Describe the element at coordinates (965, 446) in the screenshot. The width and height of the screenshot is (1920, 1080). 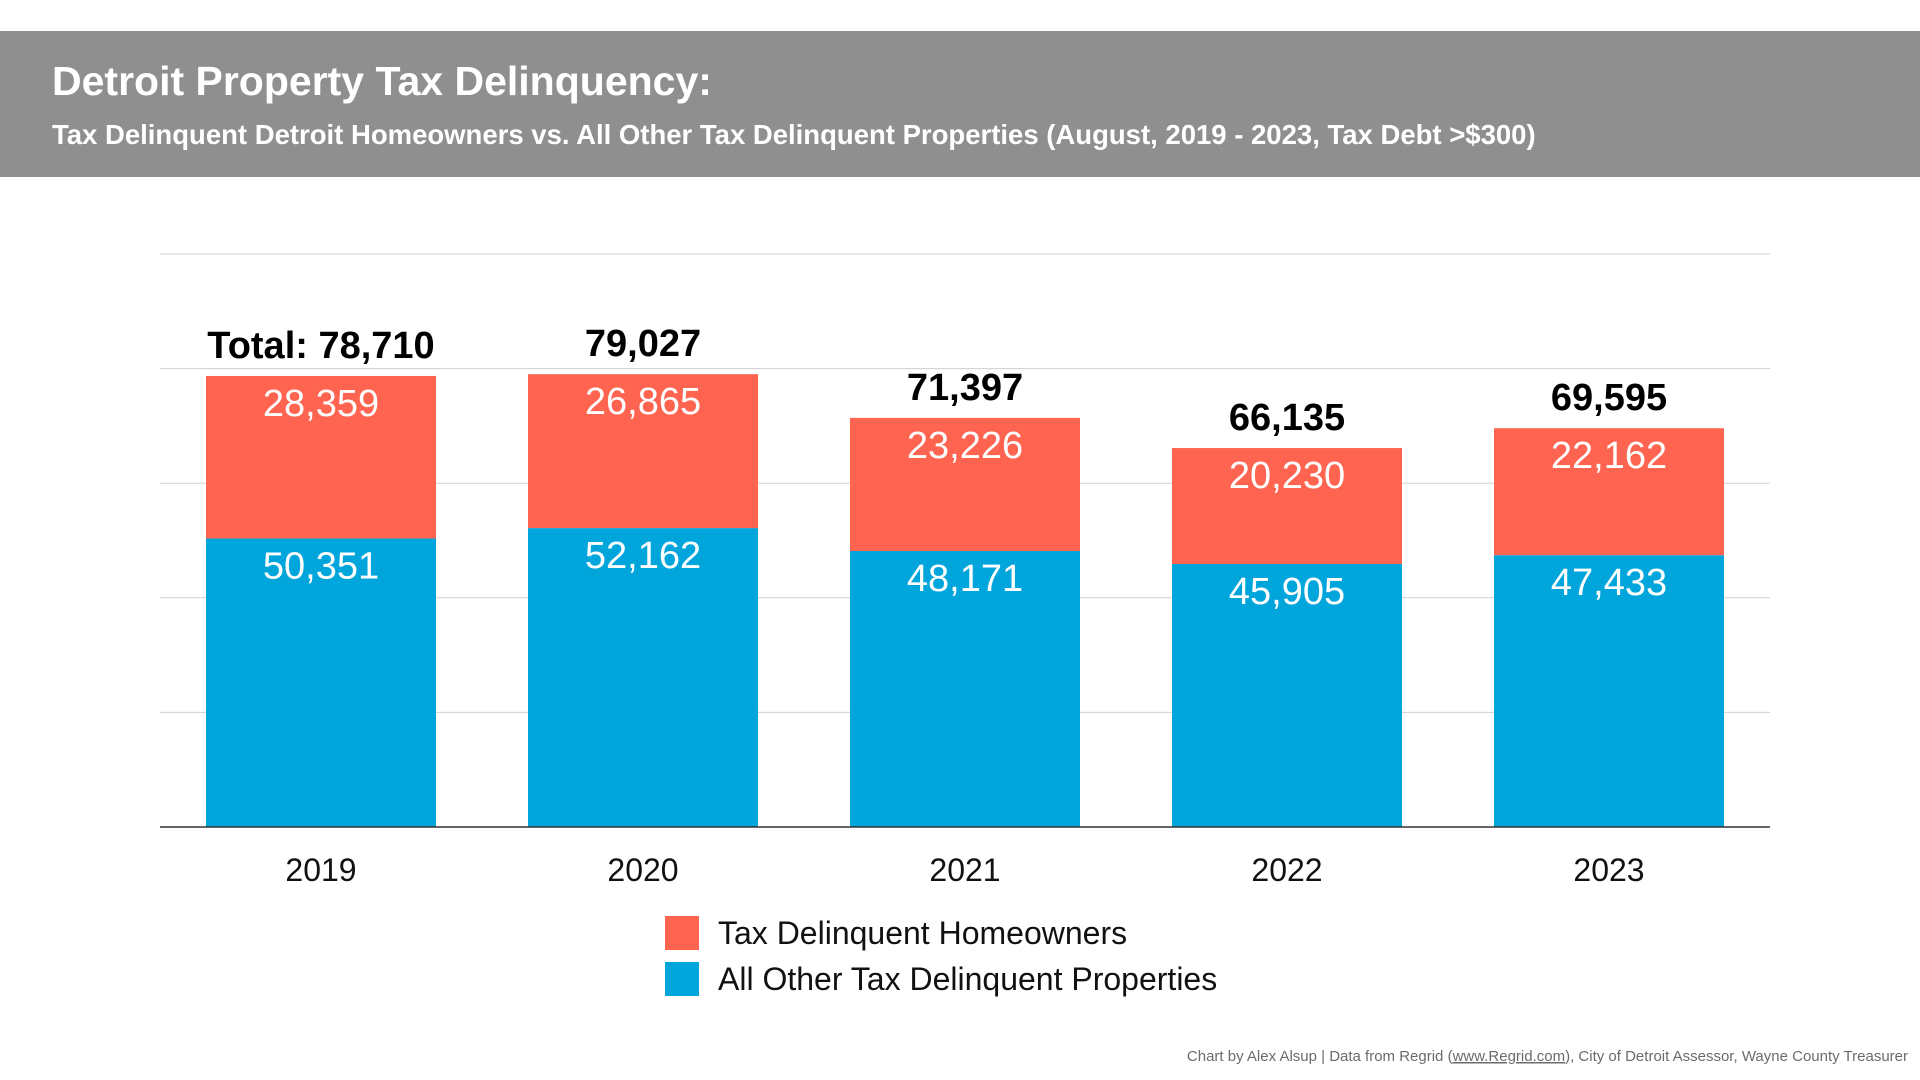
I see `data-label-homeowners: 23,226` at that location.